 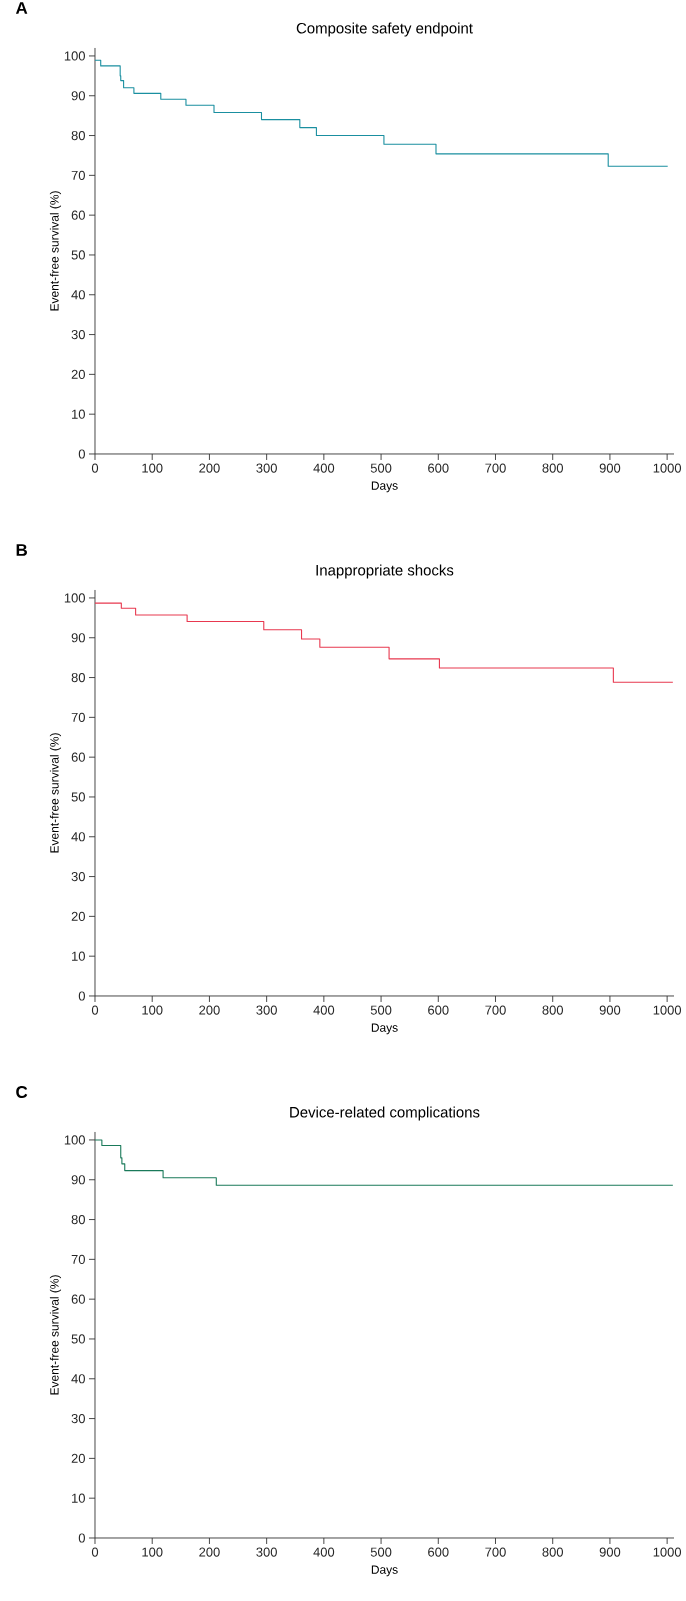 I want to click on text: C, so click(x=22, y=1091).